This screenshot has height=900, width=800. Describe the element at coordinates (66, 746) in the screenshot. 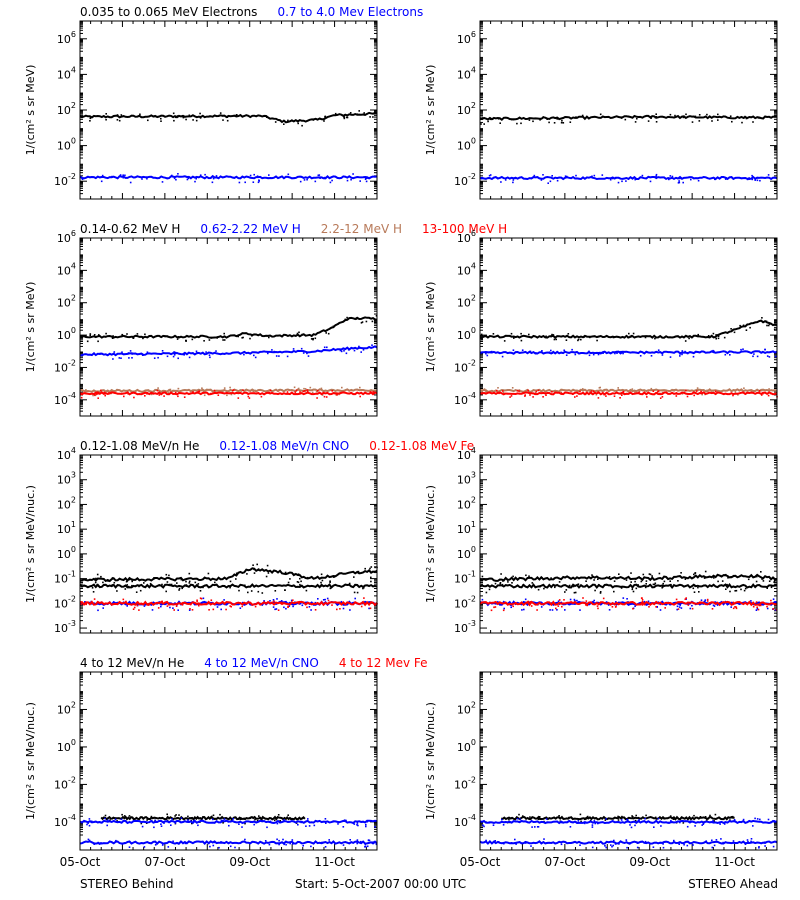

I see `y-tick-label: 10⁰` at that location.